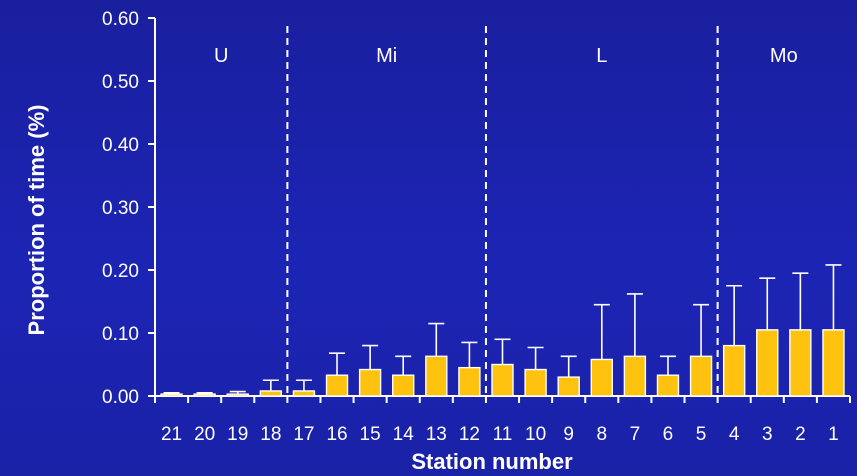  I want to click on x-tick-label: 16, so click(336, 434).